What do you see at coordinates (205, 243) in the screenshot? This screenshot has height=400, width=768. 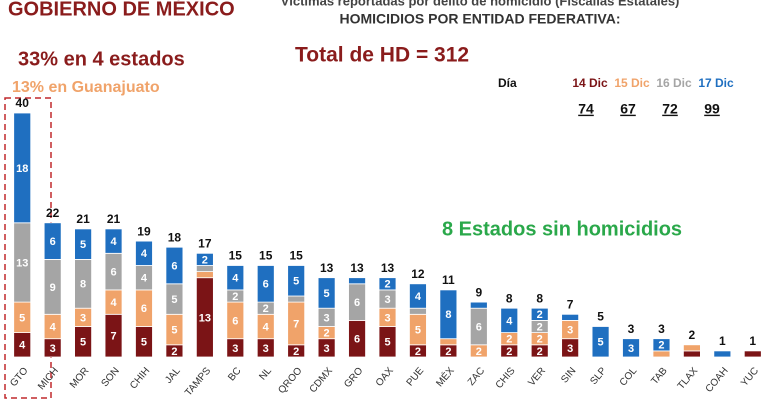 I see `total-label: 17` at bounding box center [205, 243].